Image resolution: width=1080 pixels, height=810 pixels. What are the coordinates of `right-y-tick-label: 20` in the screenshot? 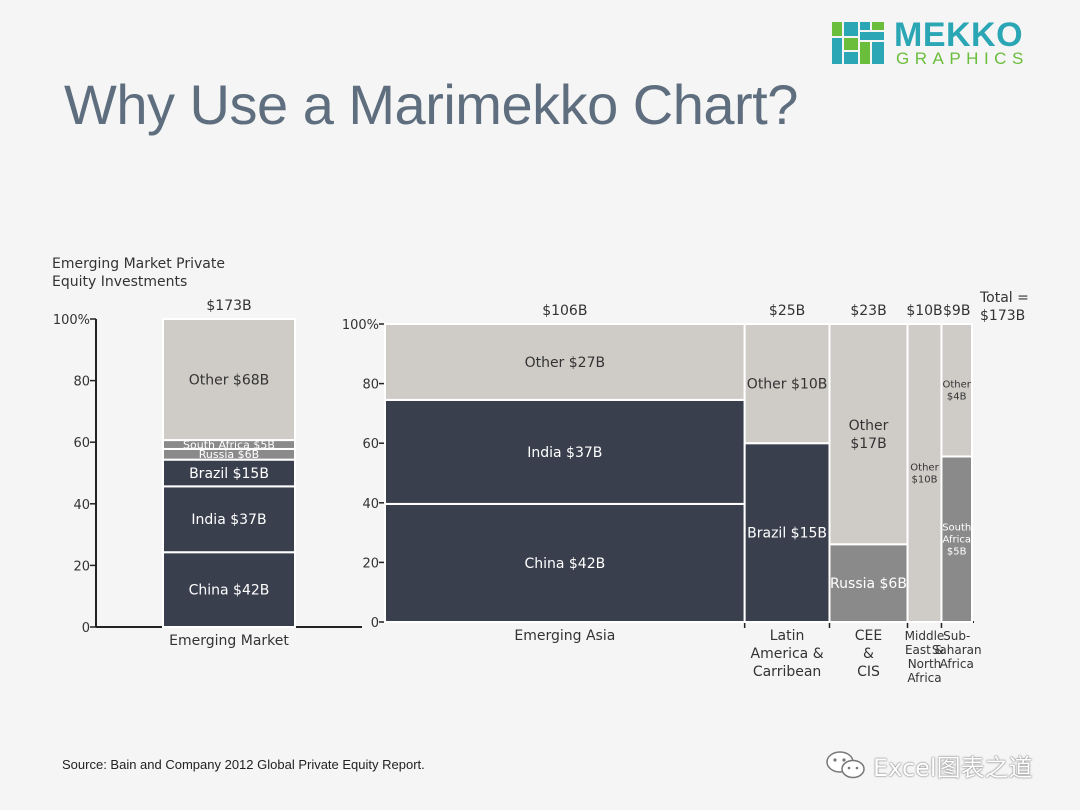 It's located at (370, 563).